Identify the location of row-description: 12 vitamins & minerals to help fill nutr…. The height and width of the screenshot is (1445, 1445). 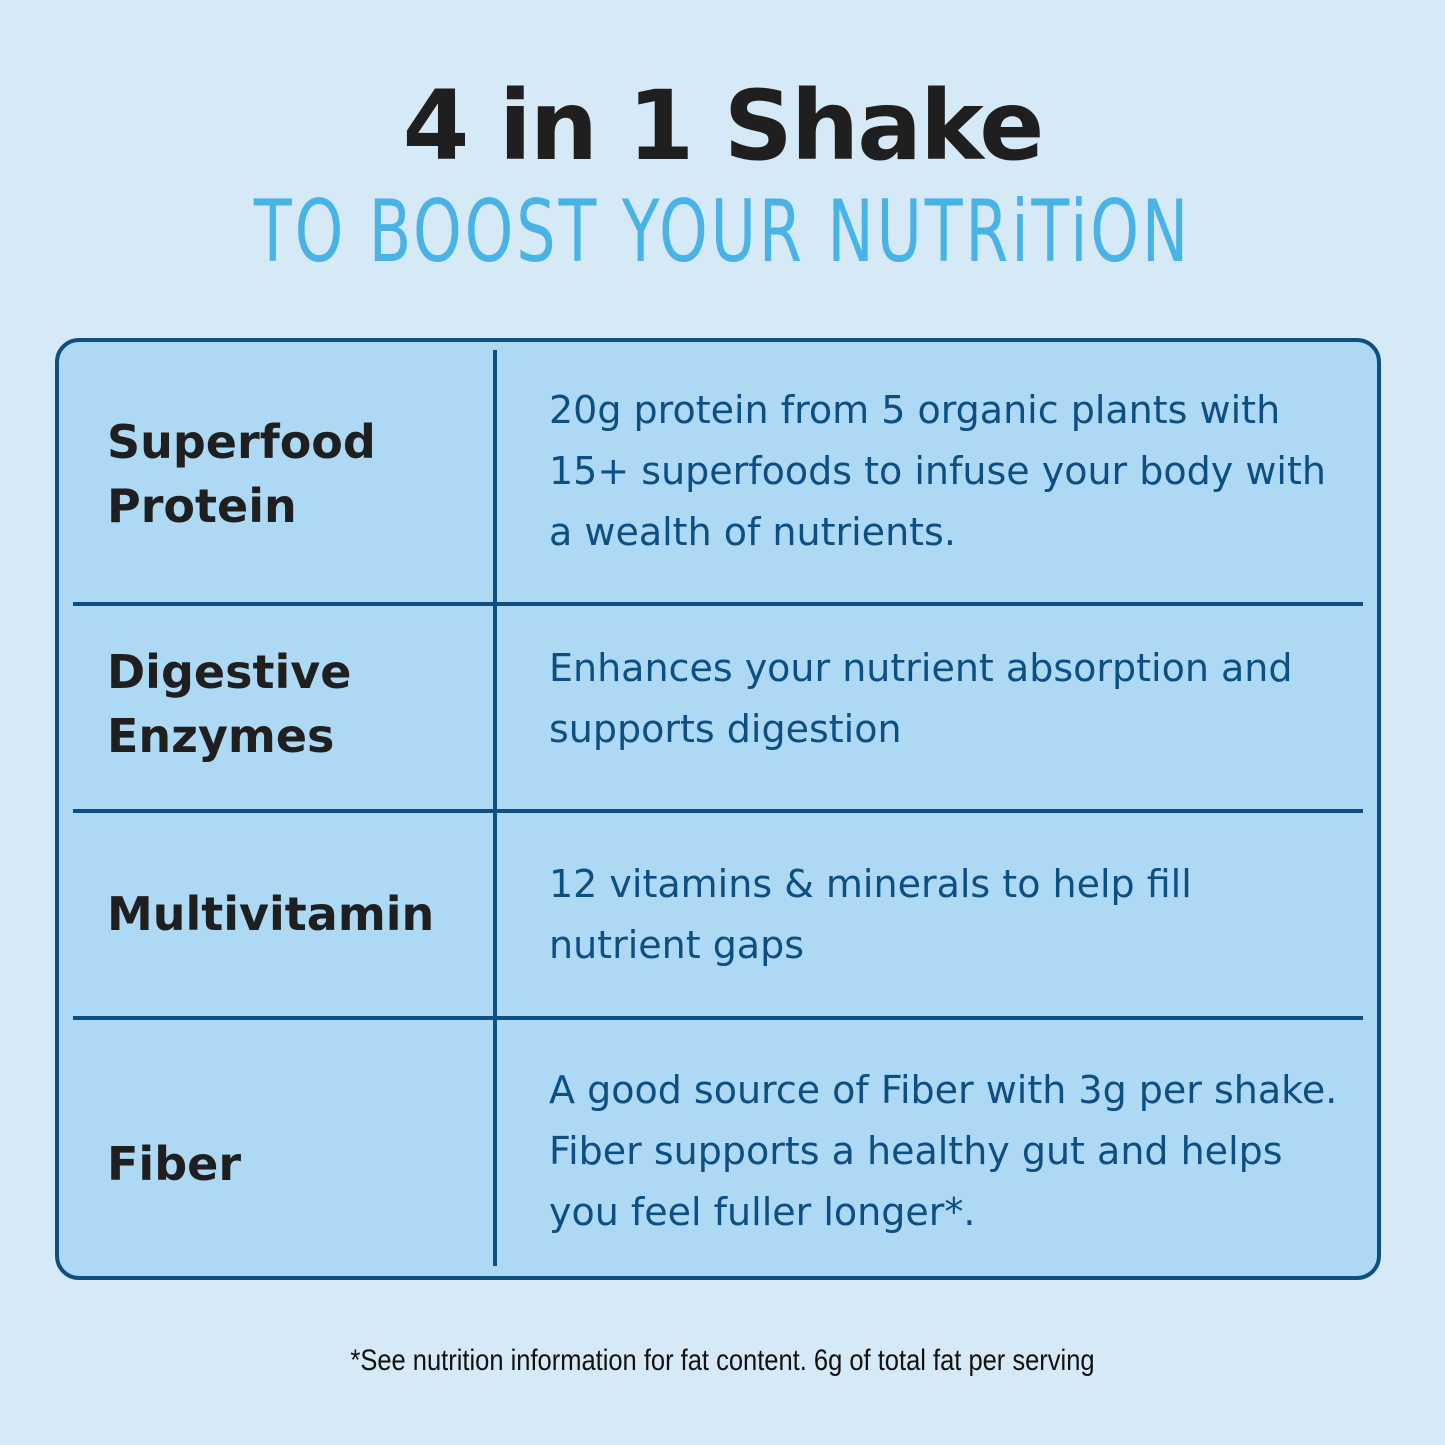
(870, 914).